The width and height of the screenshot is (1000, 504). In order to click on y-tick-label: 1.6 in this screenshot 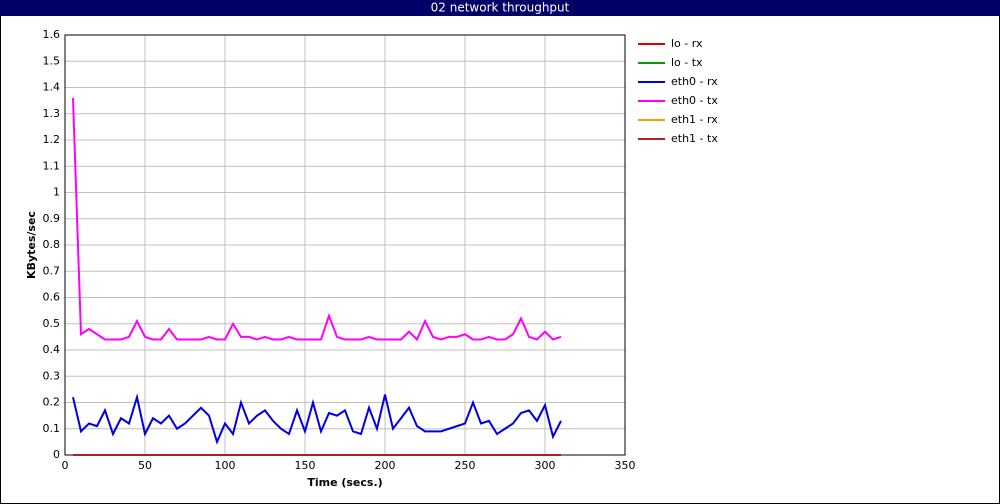, I will do `click(52, 34)`.